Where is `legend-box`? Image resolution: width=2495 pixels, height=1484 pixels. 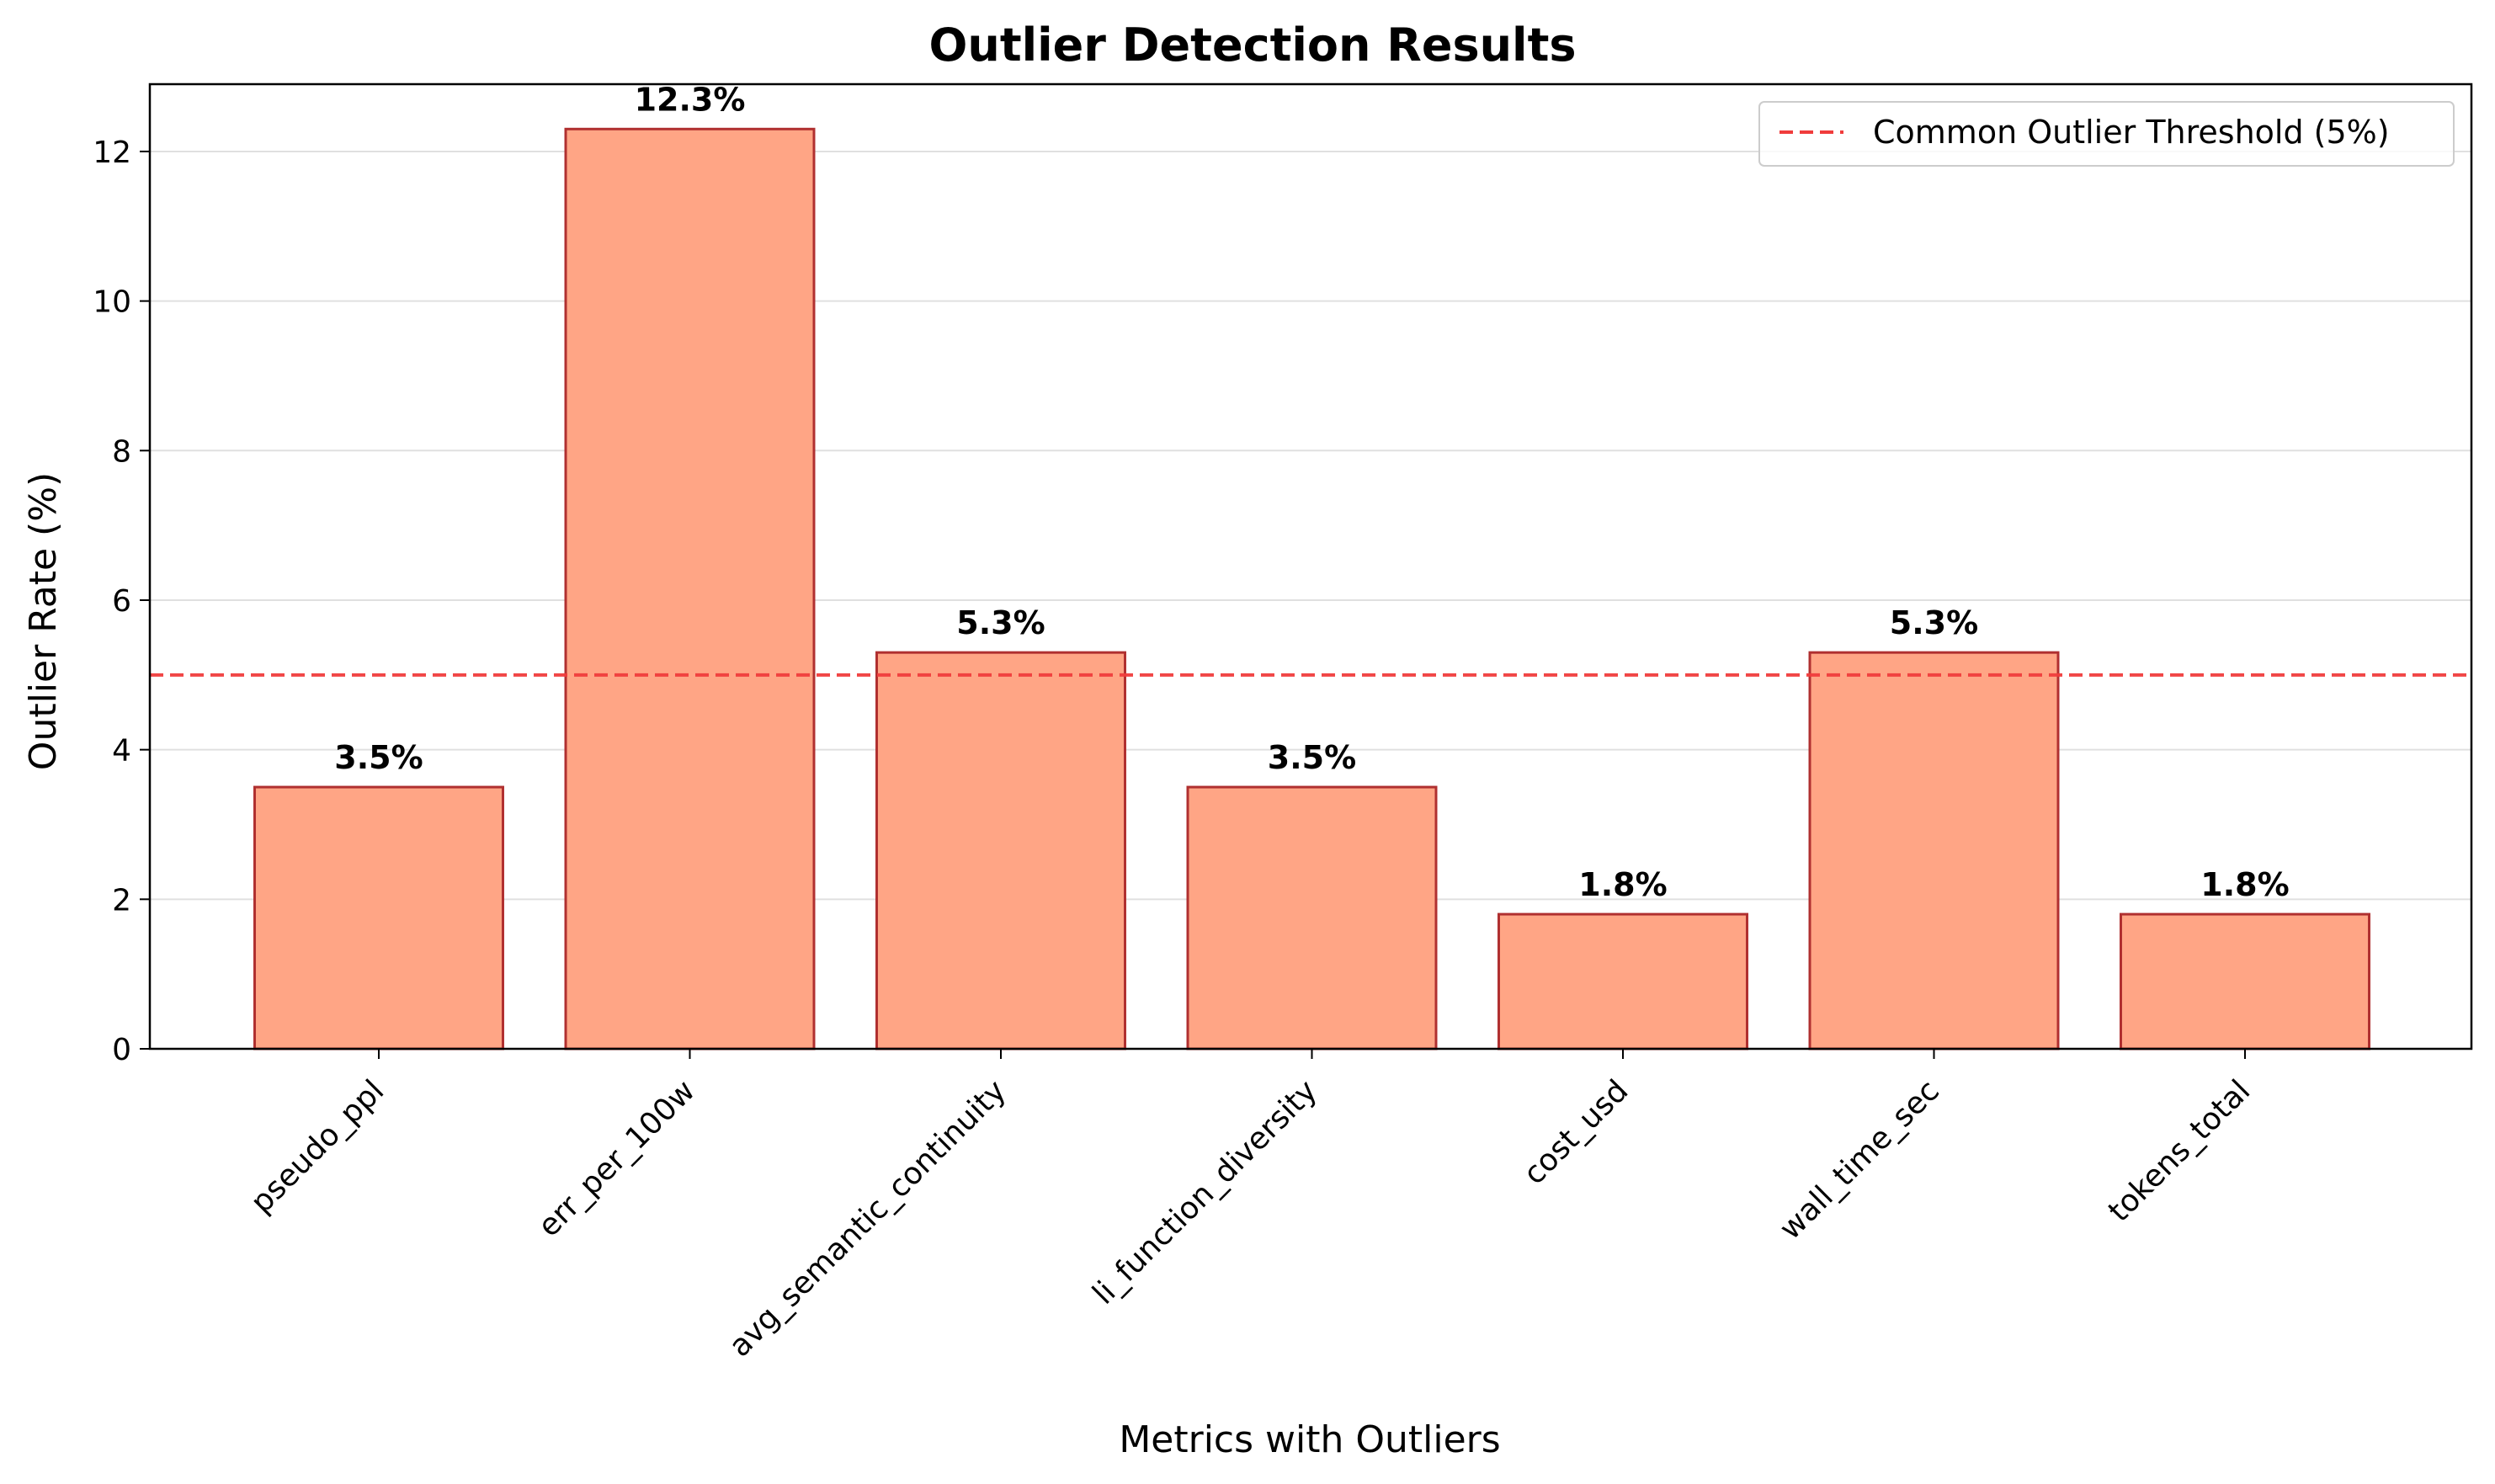 legend-box is located at coordinates (2106, 134).